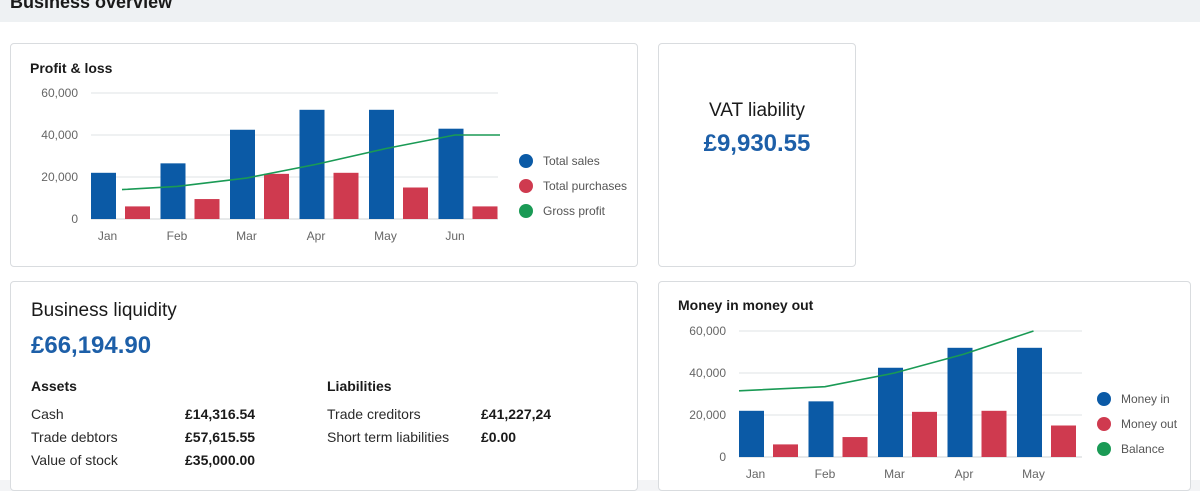 The height and width of the screenshot is (491, 1200). What do you see at coordinates (499, 437) in the screenshot?
I see `liability-value: £0.00` at bounding box center [499, 437].